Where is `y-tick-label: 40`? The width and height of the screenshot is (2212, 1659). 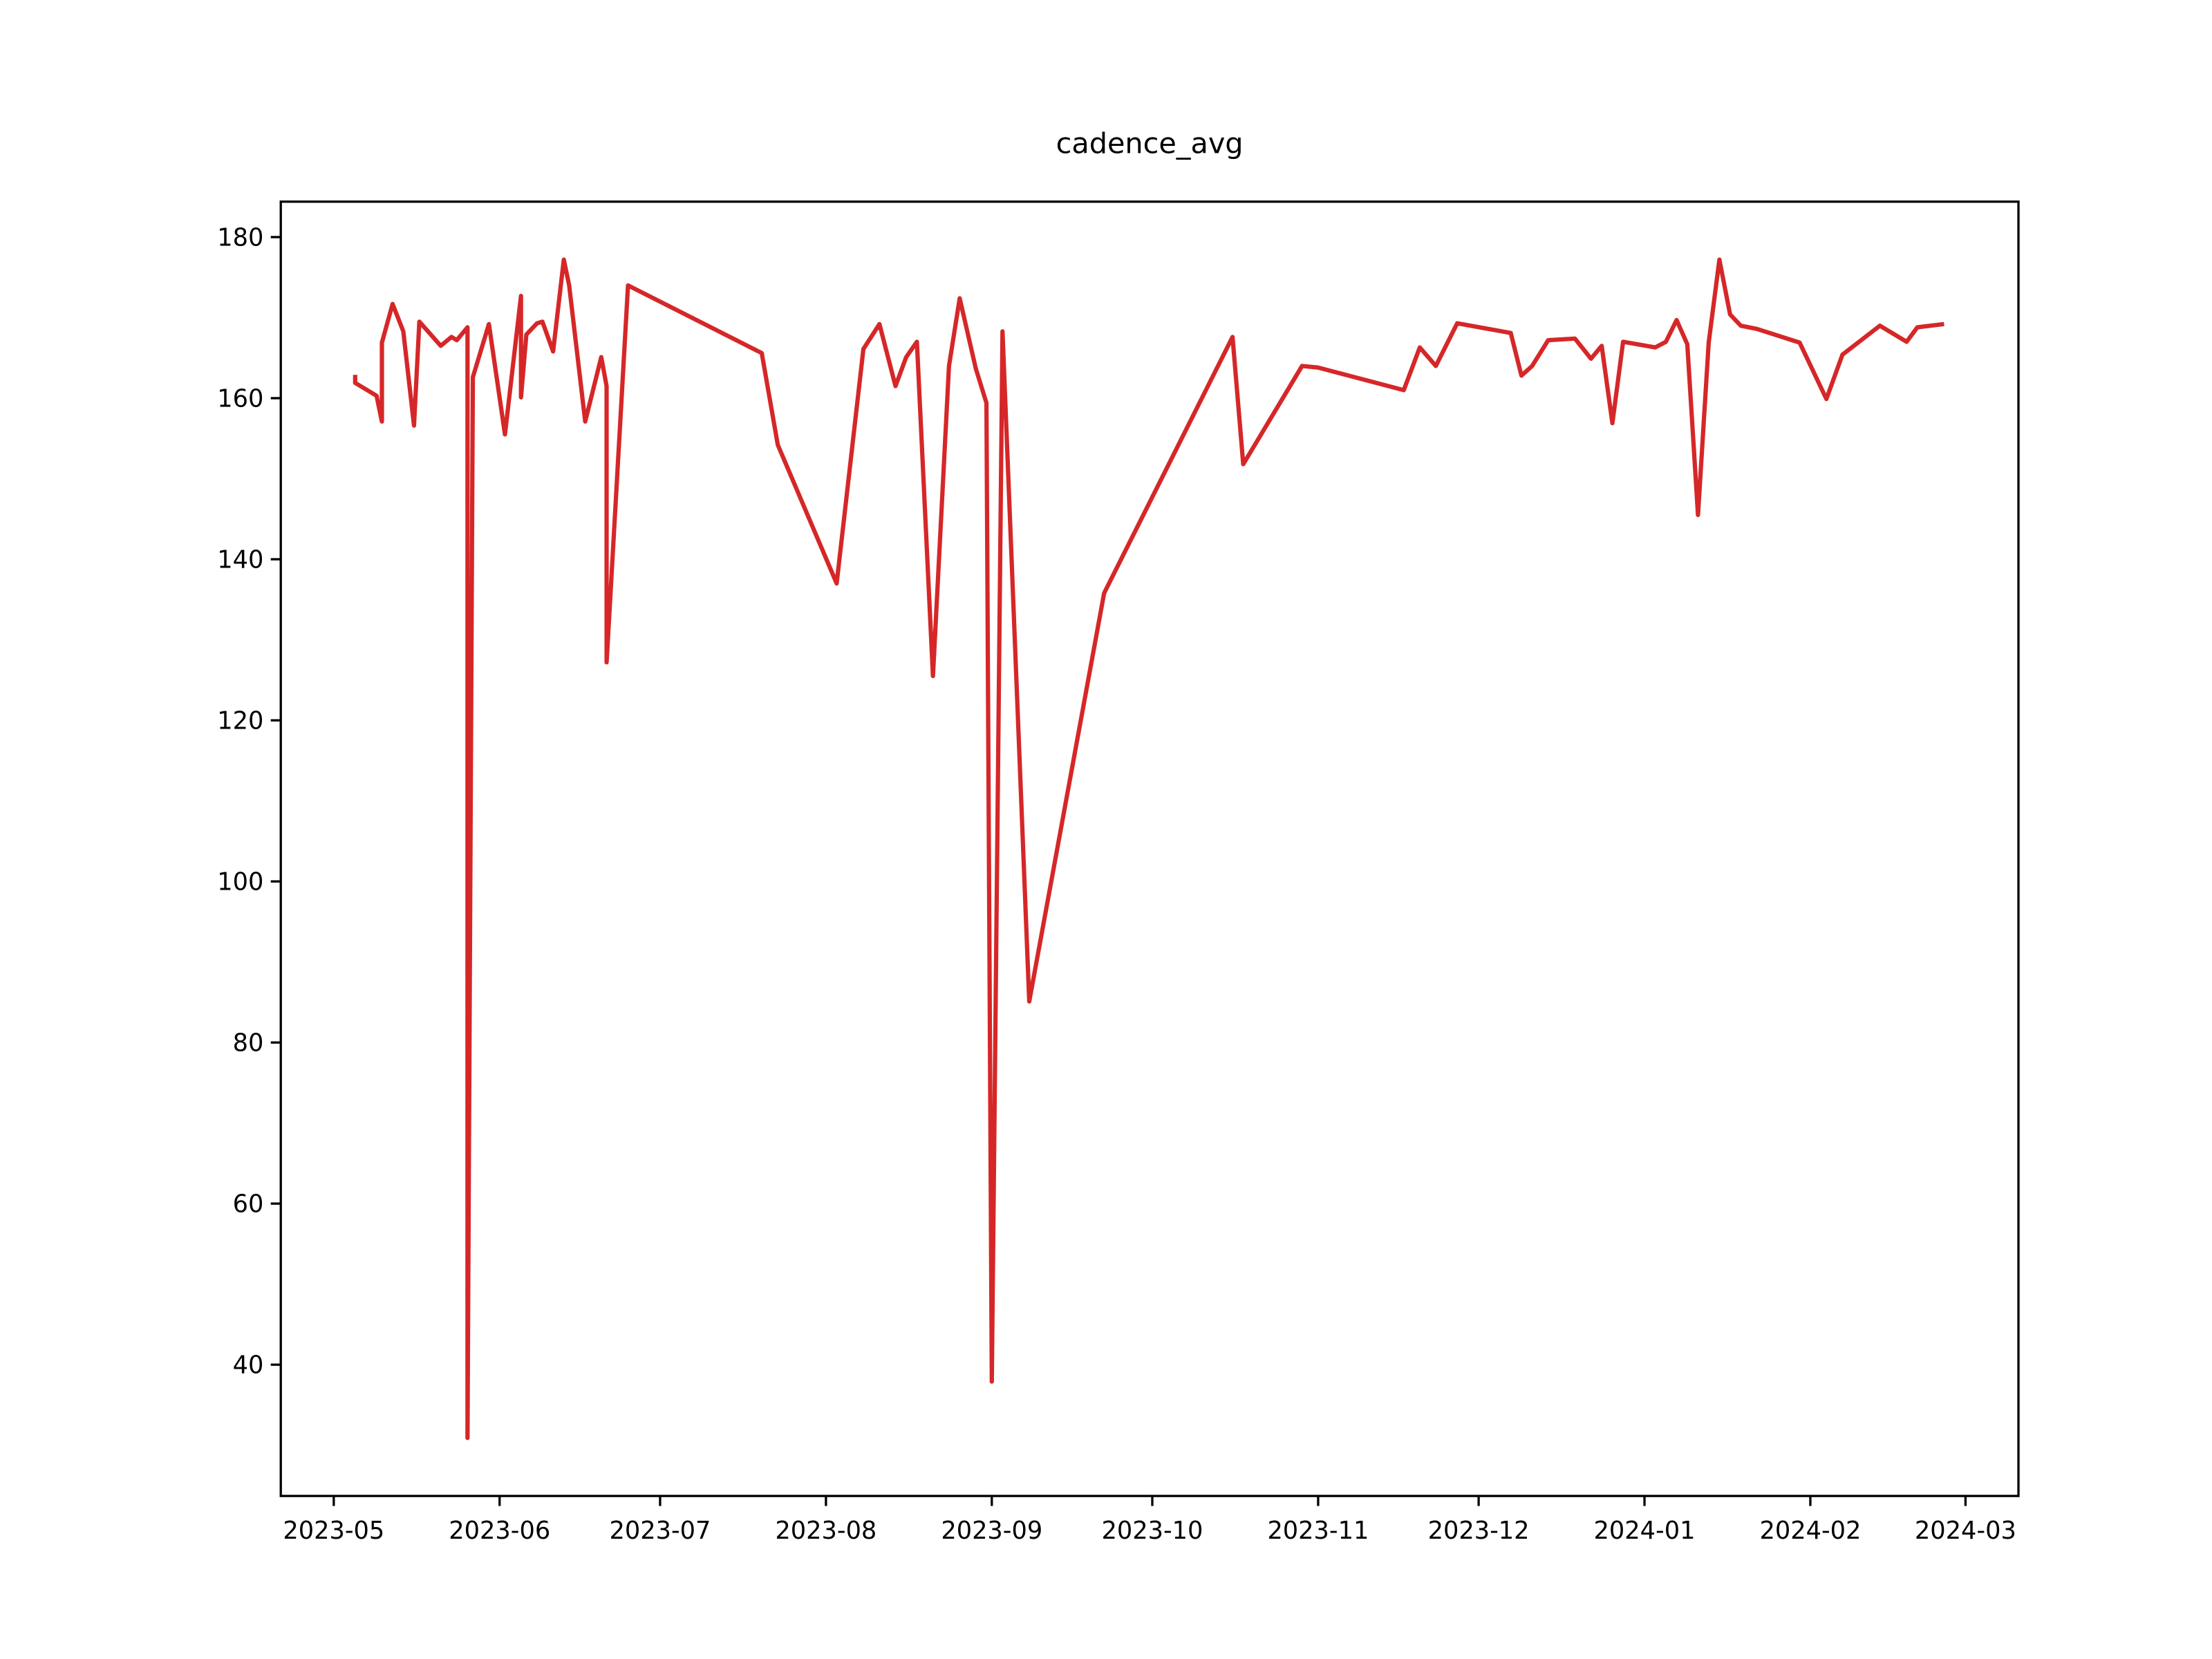
y-tick-label: 40 is located at coordinates (249, 1365).